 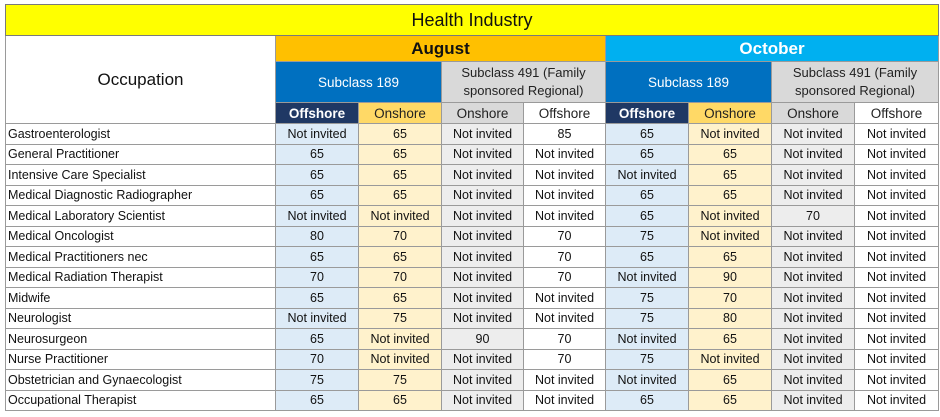 What do you see at coordinates (400, 113) in the screenshot?
I see `col-label-aug-189-onshore: Onshore` at bounding box center [400, 113].